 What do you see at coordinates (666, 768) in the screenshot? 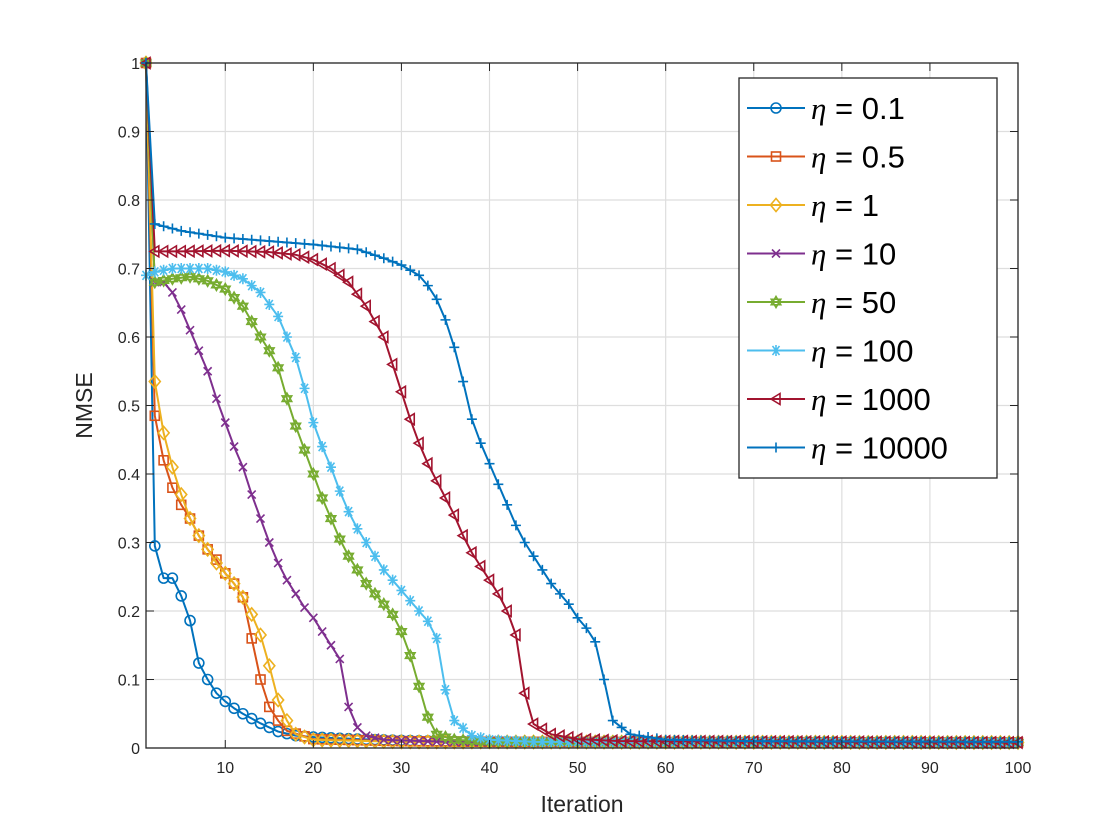
I see `x-tick-label: 60` at bounding box center [666, 768].